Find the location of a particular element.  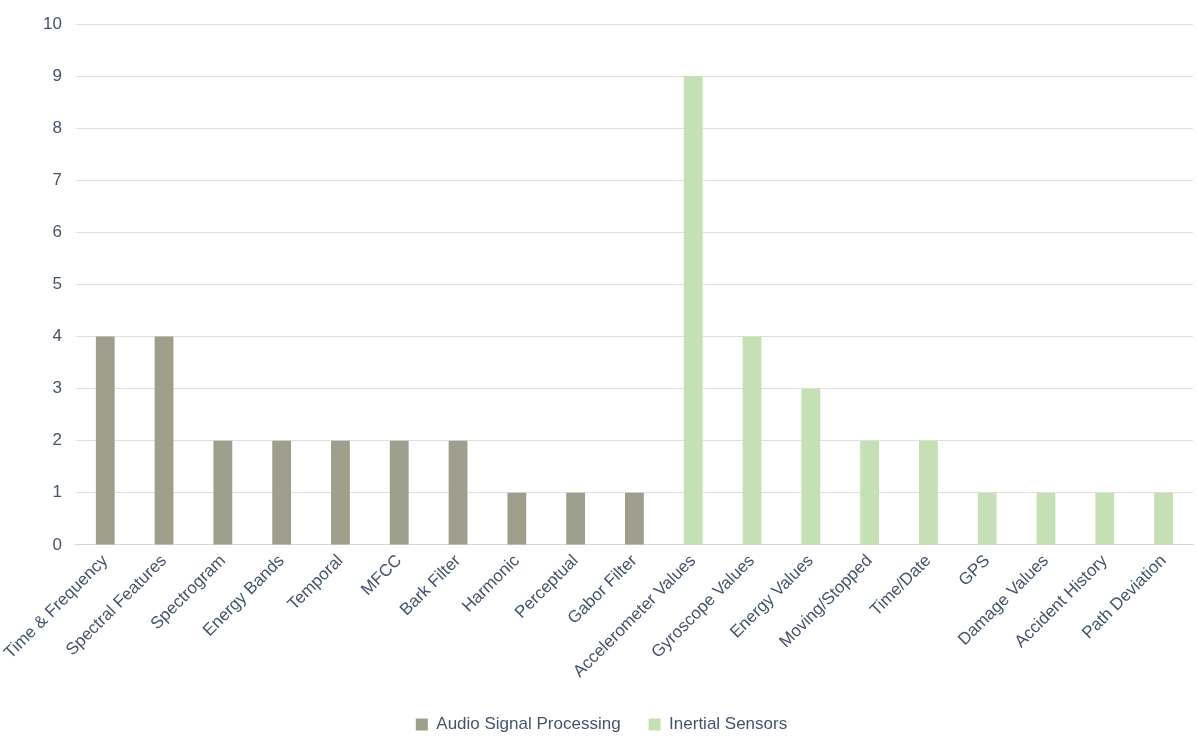

y-tick-label: 7 is located at coordinates (57, 180).